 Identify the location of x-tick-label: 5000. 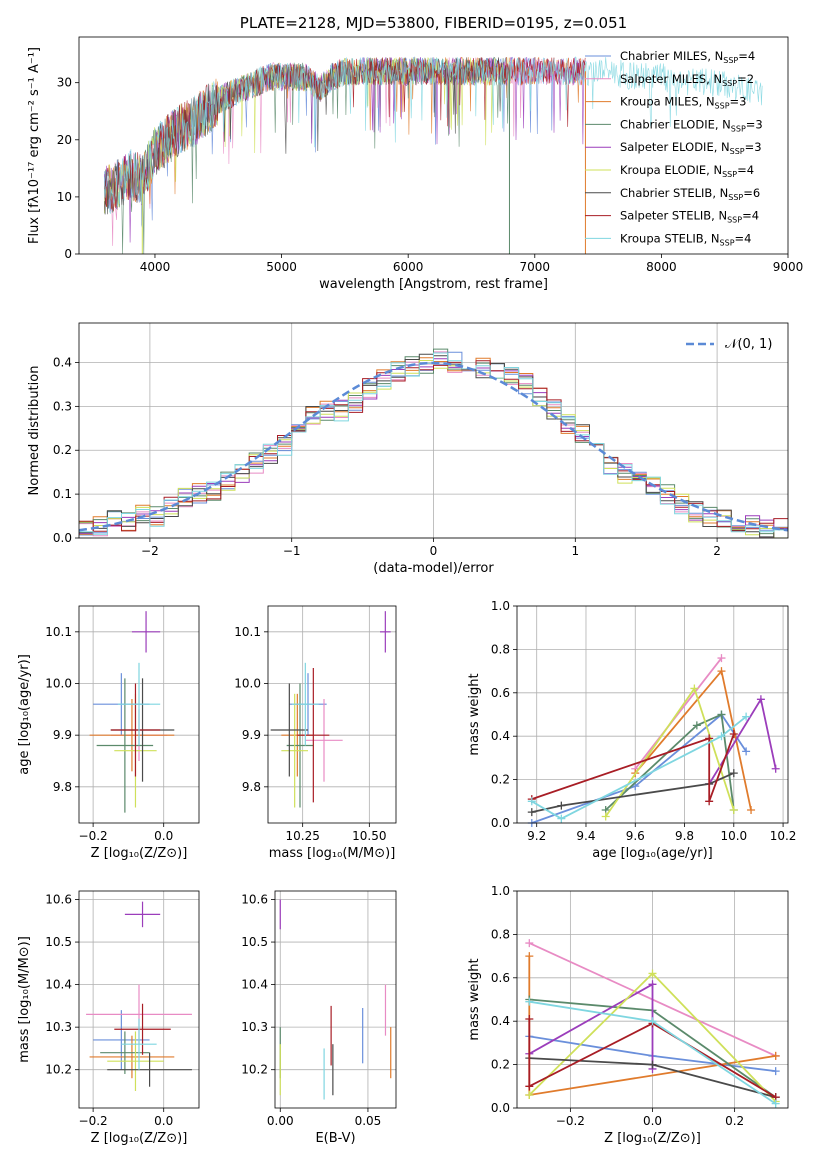
(281, 267).